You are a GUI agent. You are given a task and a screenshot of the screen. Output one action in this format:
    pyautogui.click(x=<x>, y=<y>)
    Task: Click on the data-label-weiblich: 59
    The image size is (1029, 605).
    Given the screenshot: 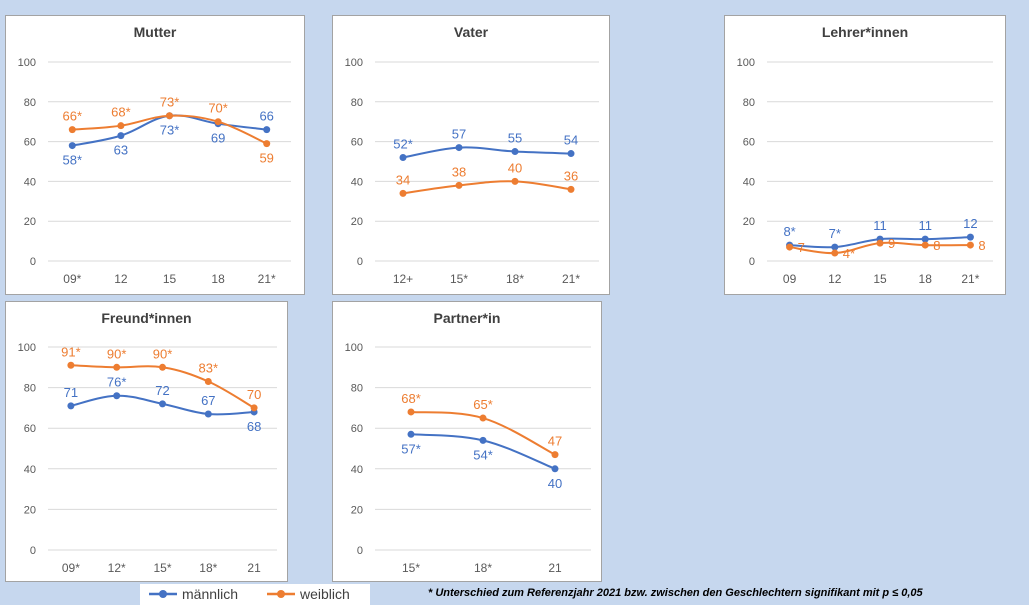 What is the action you would take?
    pyautogui.click(x=266, y=158)
    